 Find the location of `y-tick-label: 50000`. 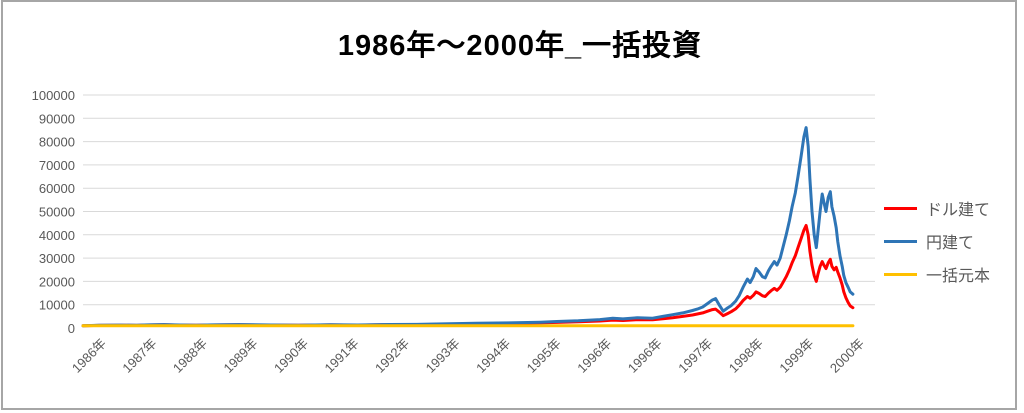

y-tick-label: 50000 is located at coordinates (57, 212).